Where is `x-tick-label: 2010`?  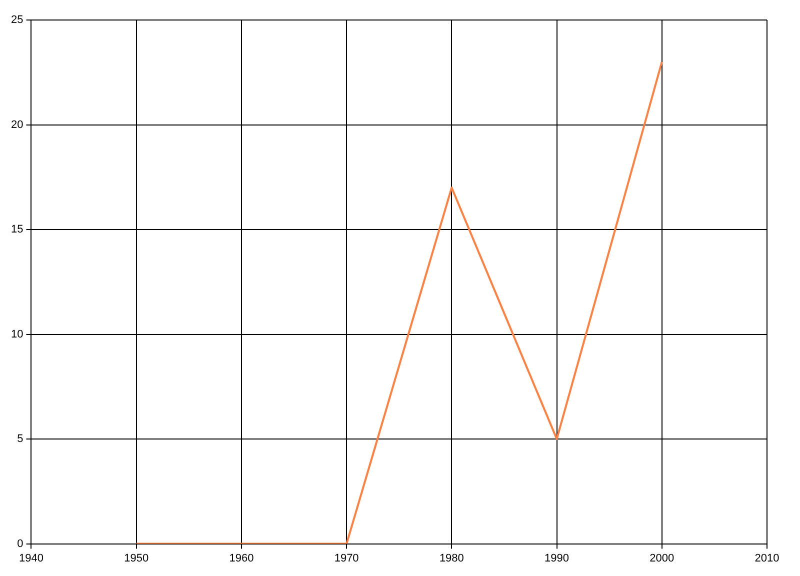
x-tick-label: 2010 is located at coordinates (767, 558).